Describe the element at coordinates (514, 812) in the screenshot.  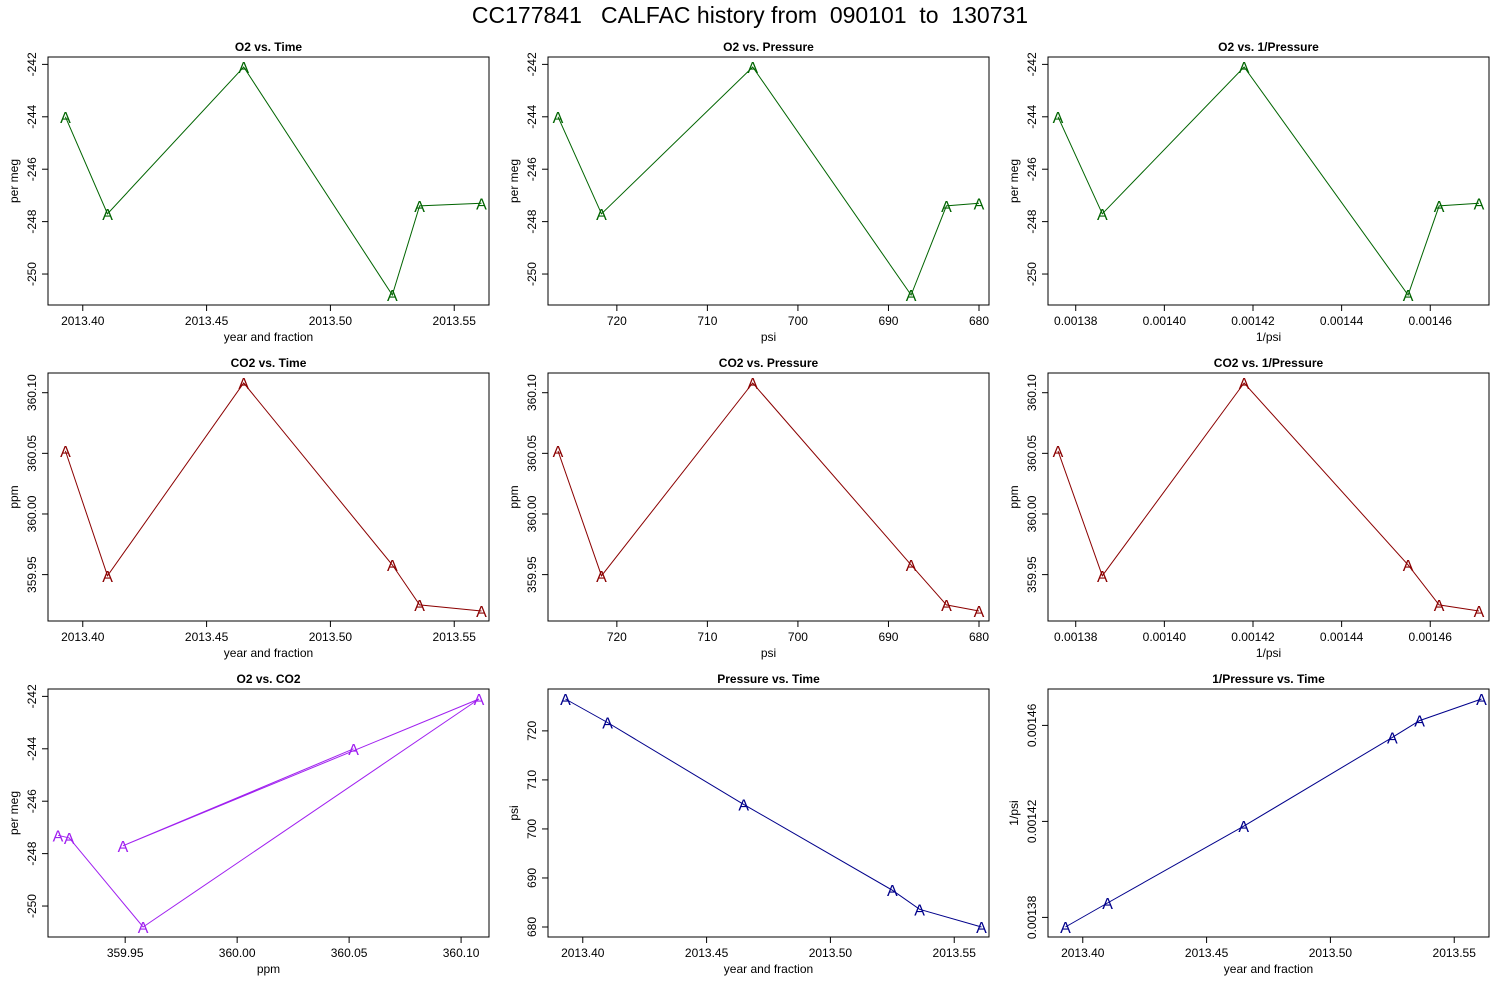
I see `y-axis-label: psi` at that location.